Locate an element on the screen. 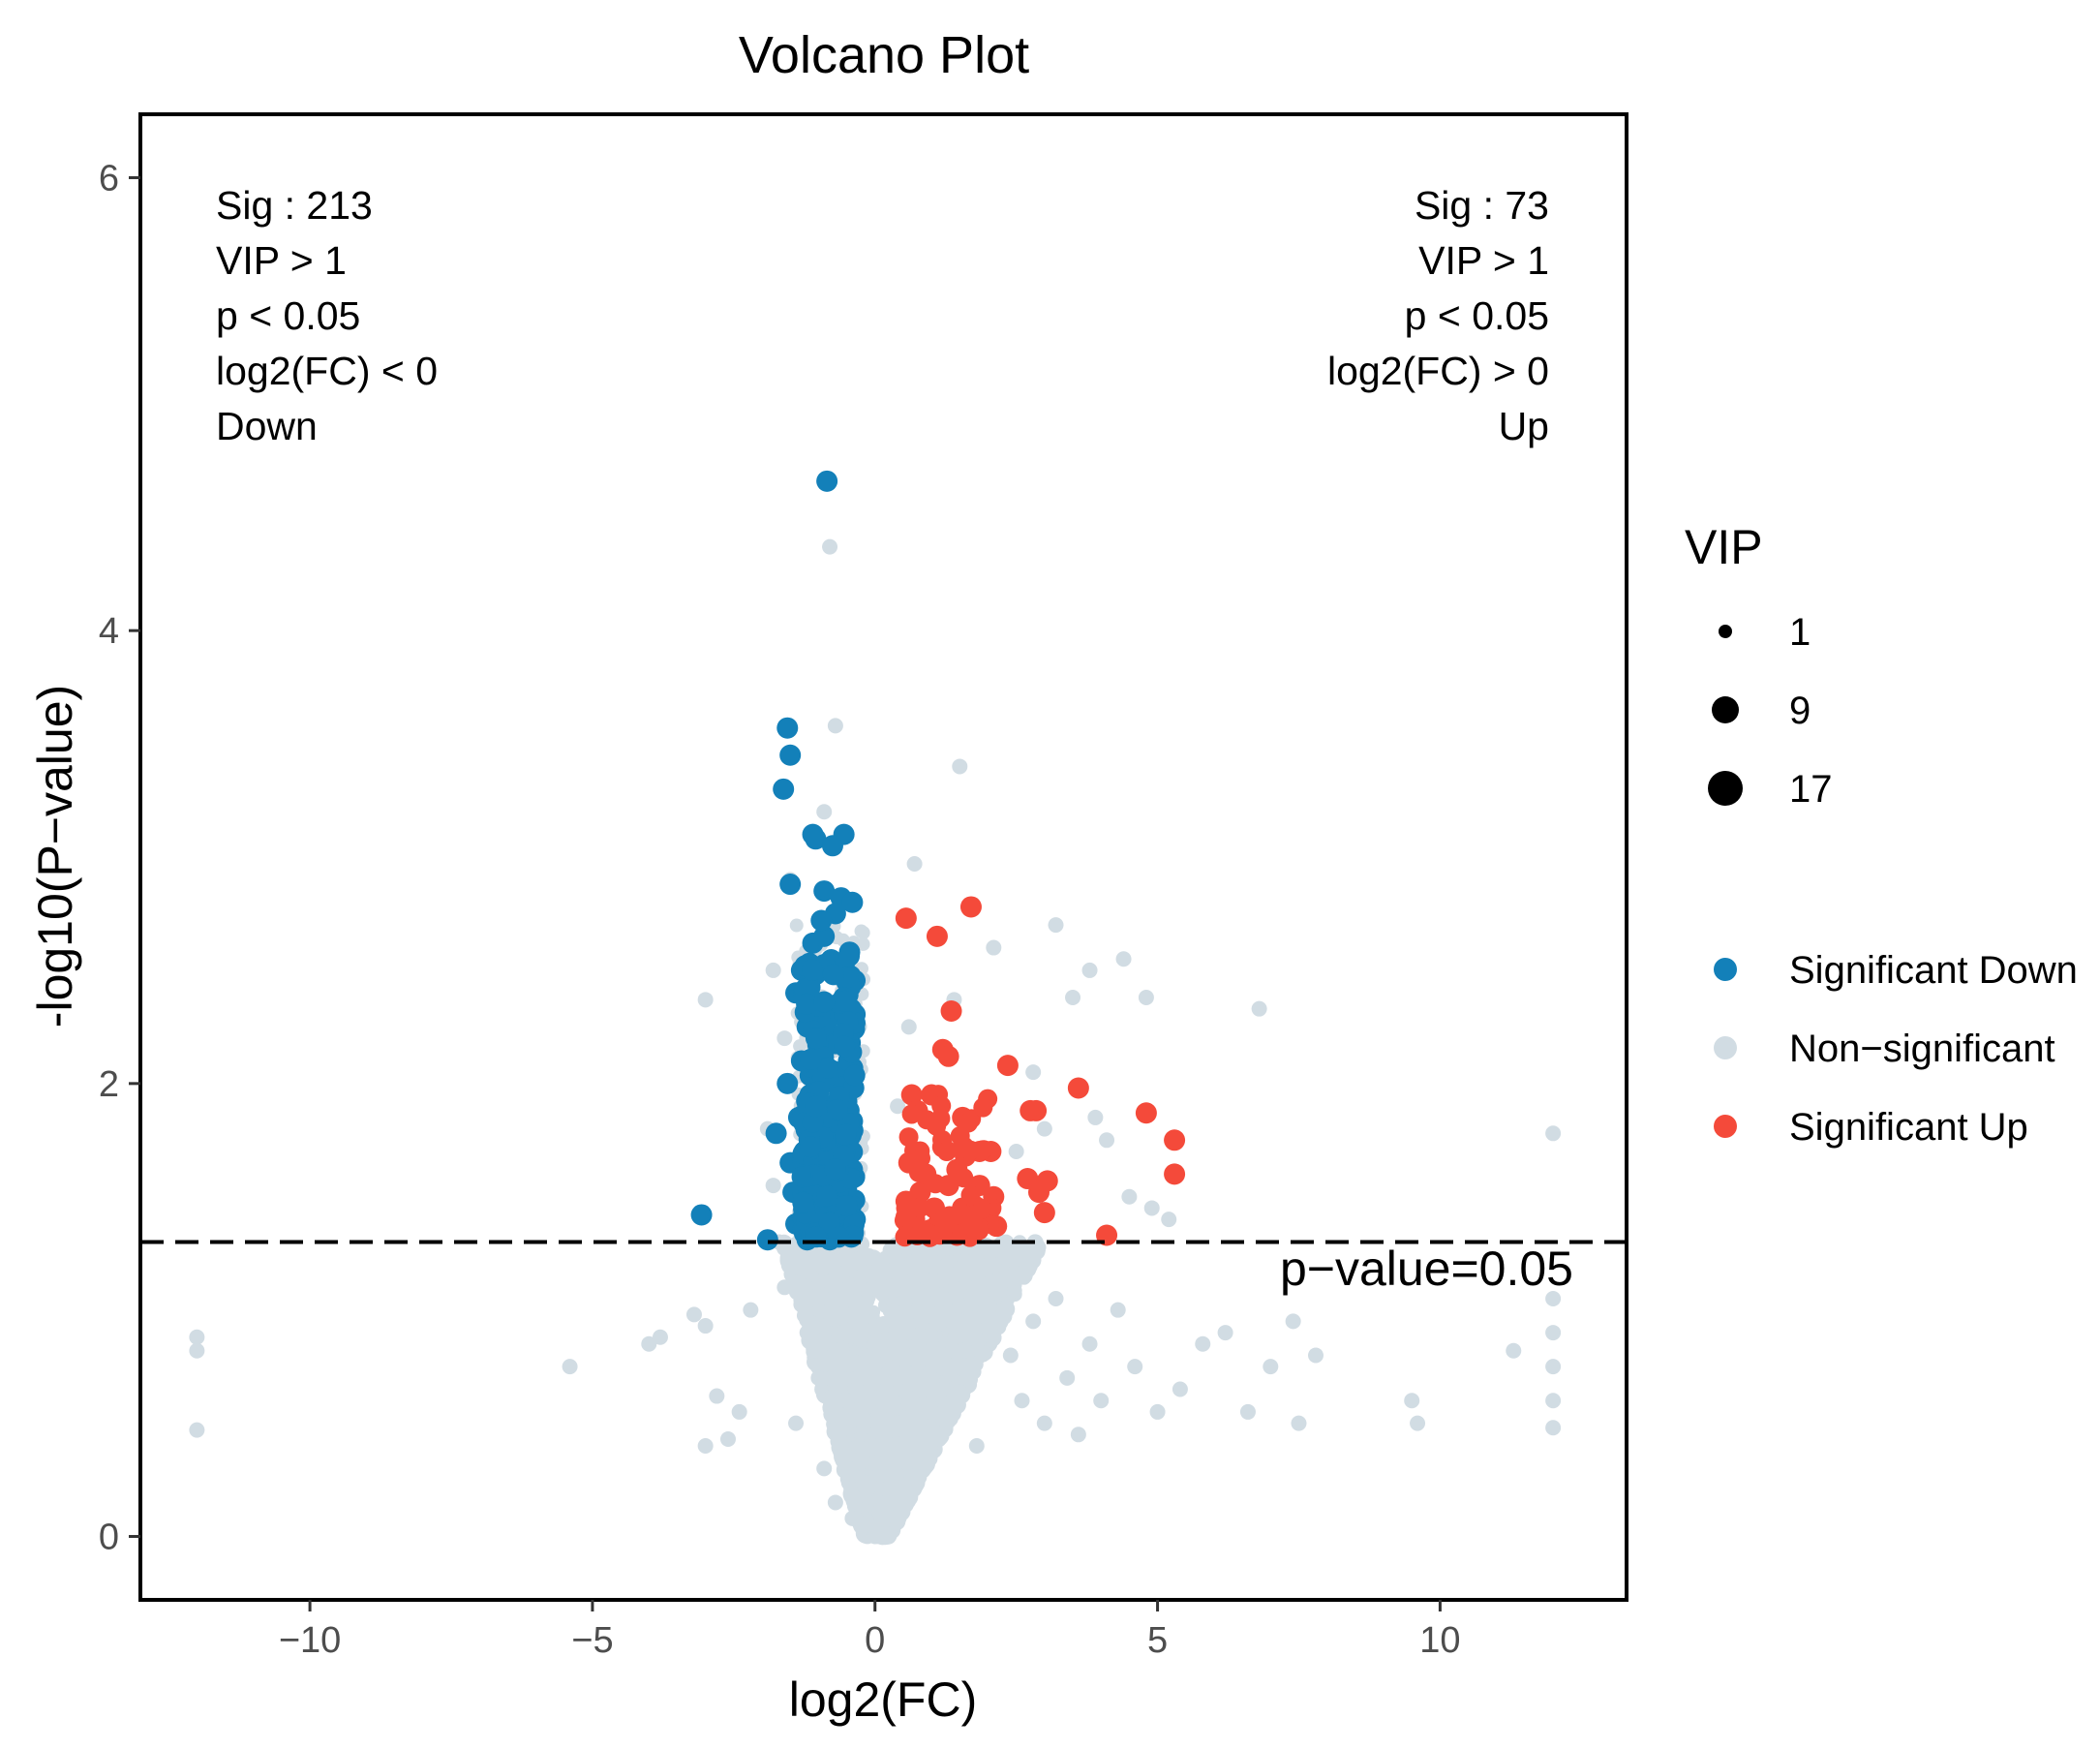  x-axis-ticks: −10 −5 0 5 10 is located at coordinates (870, 1630).